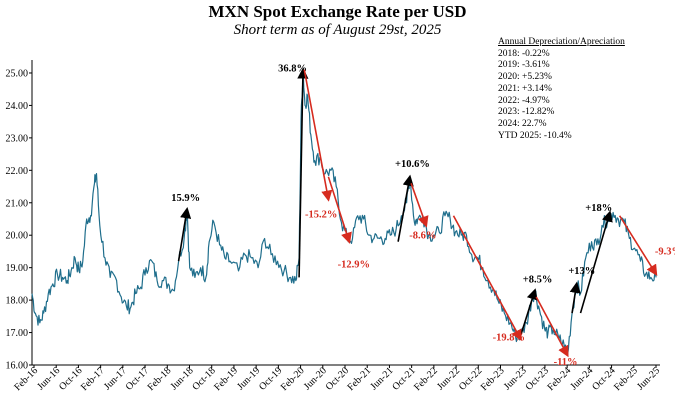  Describe the element at coordinates (524, 53) in the screenshot. I see `legend-item: 2018: -0.22%` at that location.